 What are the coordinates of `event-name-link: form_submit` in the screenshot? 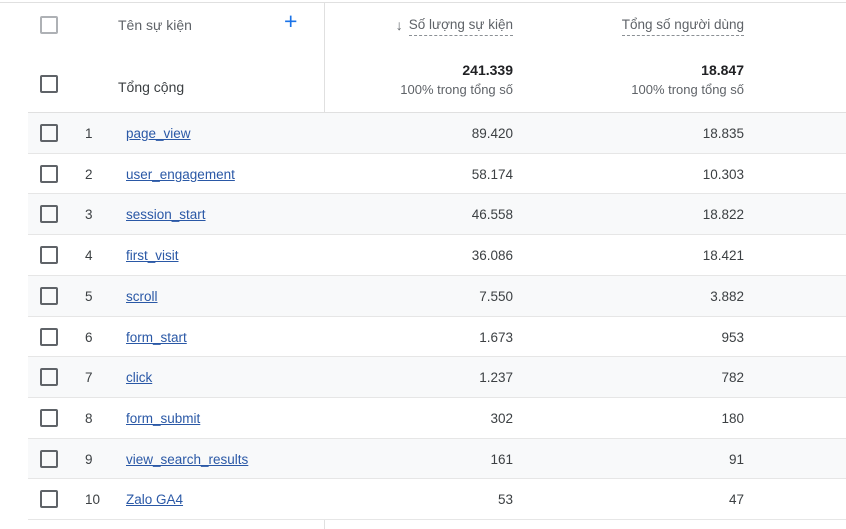 It's located at (163, 419).